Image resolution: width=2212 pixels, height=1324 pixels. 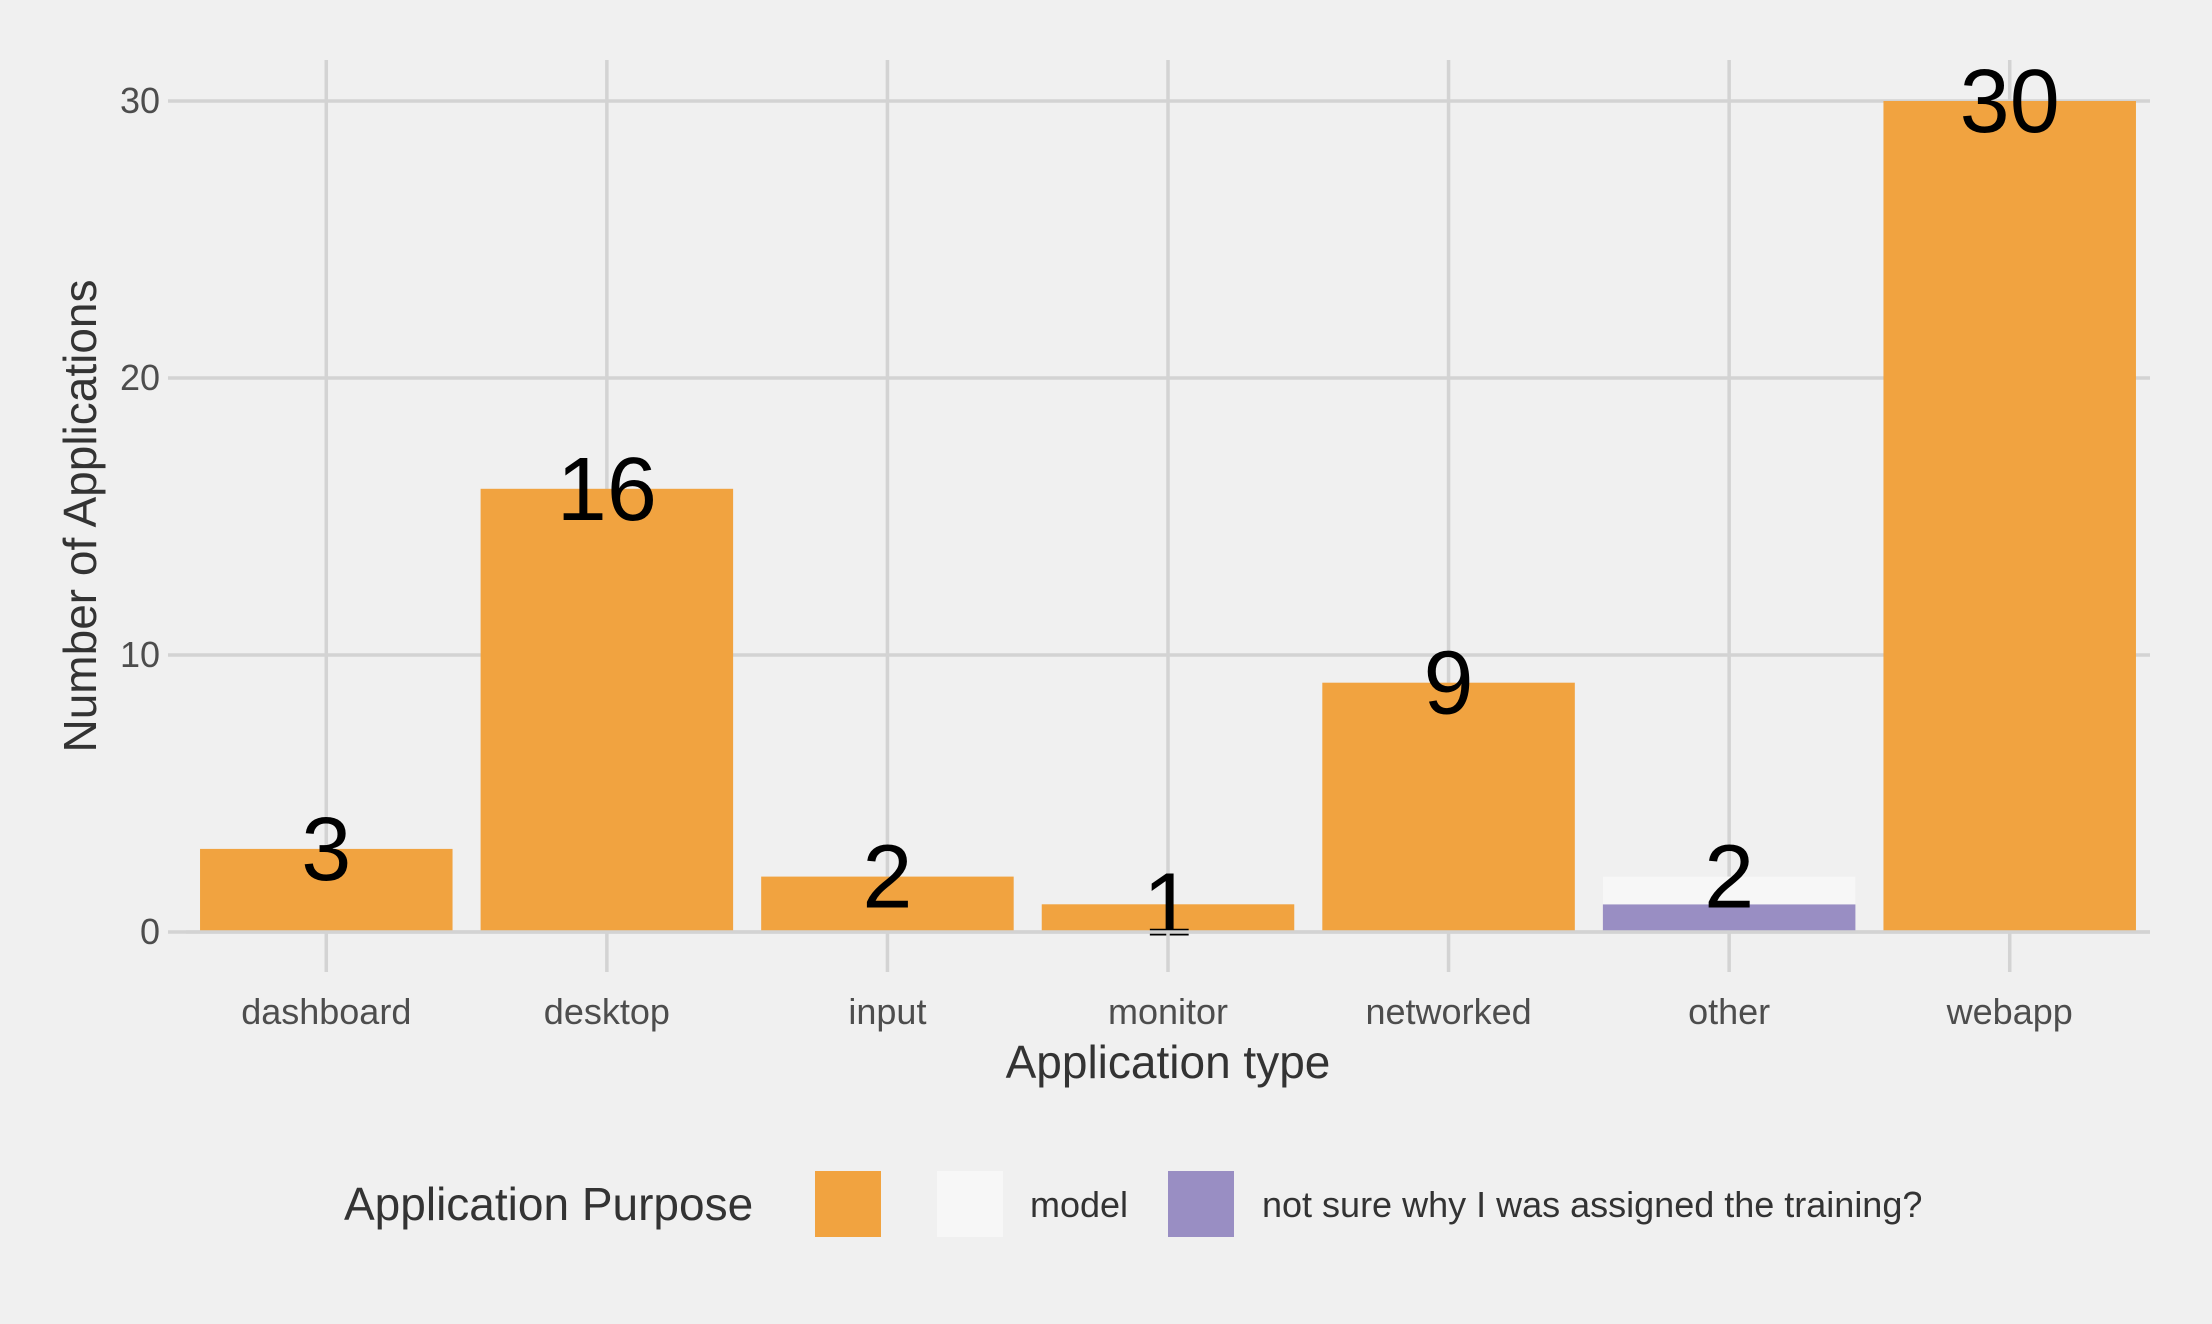 I want to click on x-tick-label: webapp, so click(x=2009, y=1011).